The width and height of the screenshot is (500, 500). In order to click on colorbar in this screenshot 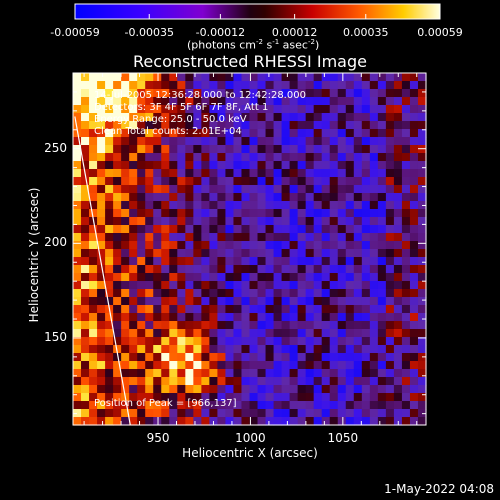, I will do `click(257, 11)`.